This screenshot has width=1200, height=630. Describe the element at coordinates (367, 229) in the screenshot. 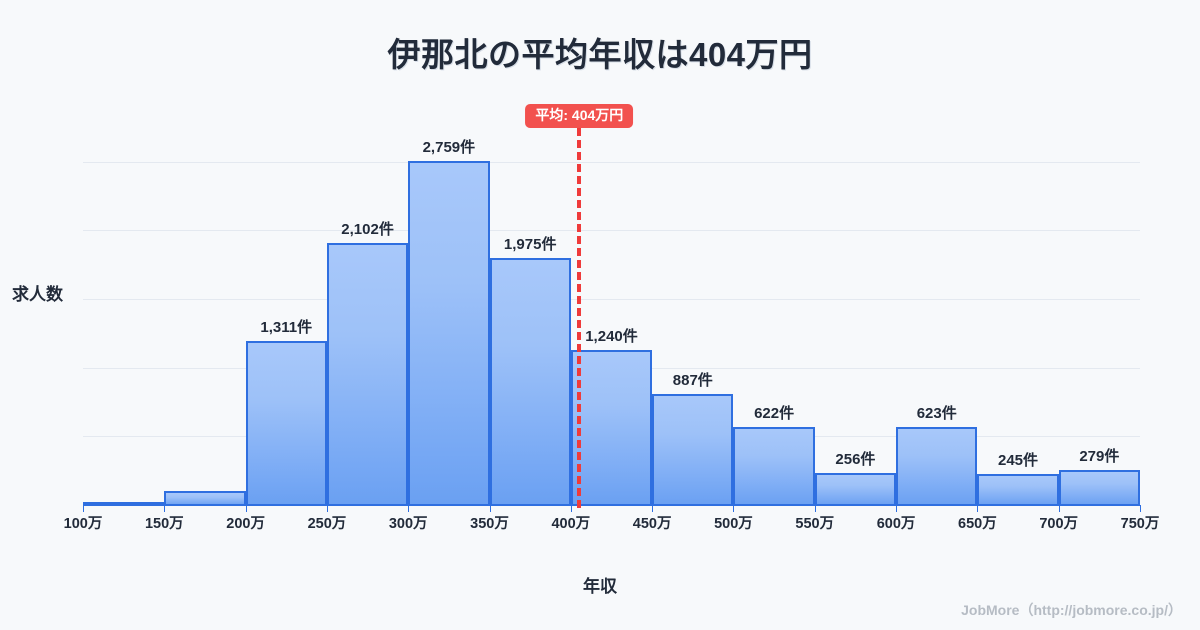

I see `bar-value-label: 2,102件` at that location.